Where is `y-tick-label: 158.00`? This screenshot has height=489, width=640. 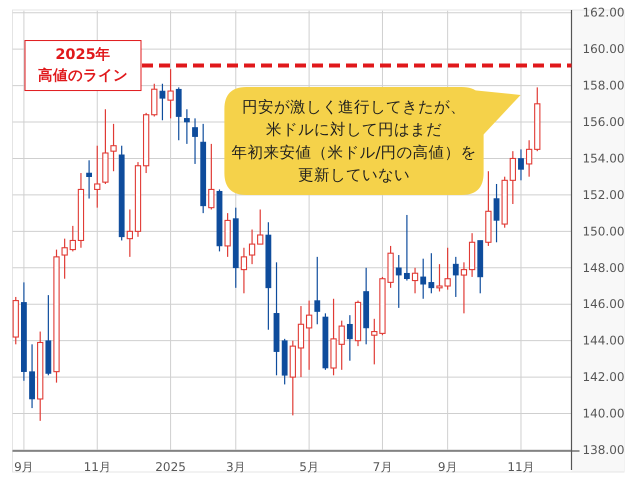 y-tick-label: 158.00 is located at coordinates (603, 85).